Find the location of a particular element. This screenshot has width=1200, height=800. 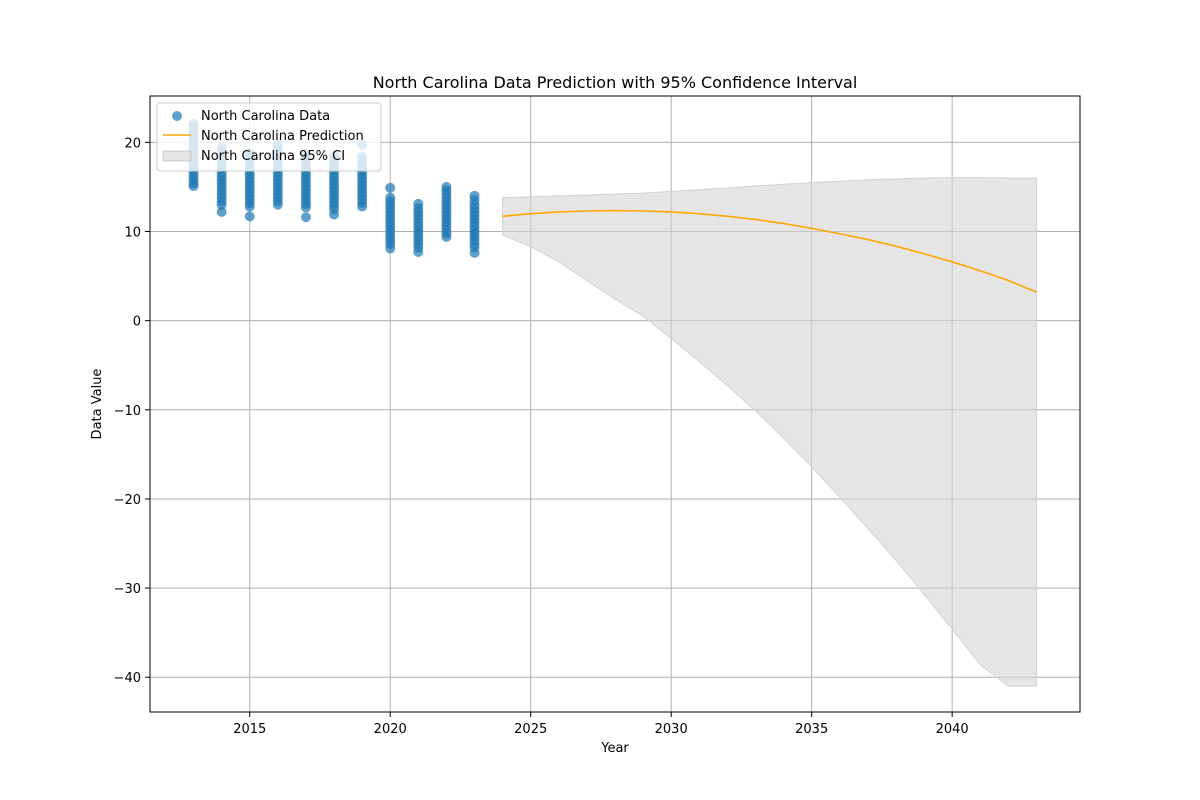

y-tick-label: −10 is located at coordinates (127, 411).